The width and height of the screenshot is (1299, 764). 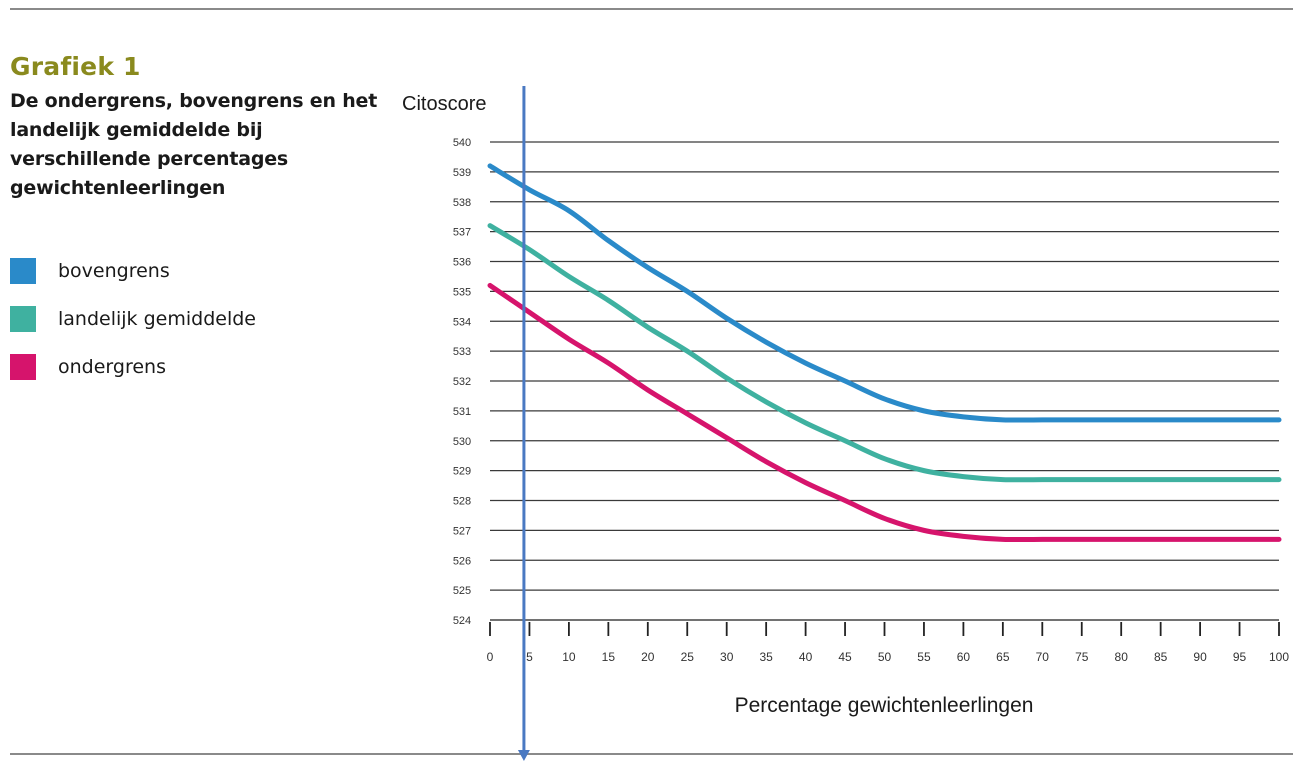 What do you see at coordinates (462, 173) in the screenshot?
I see `y-tick-label: 539` at bounding box center [462, 173].